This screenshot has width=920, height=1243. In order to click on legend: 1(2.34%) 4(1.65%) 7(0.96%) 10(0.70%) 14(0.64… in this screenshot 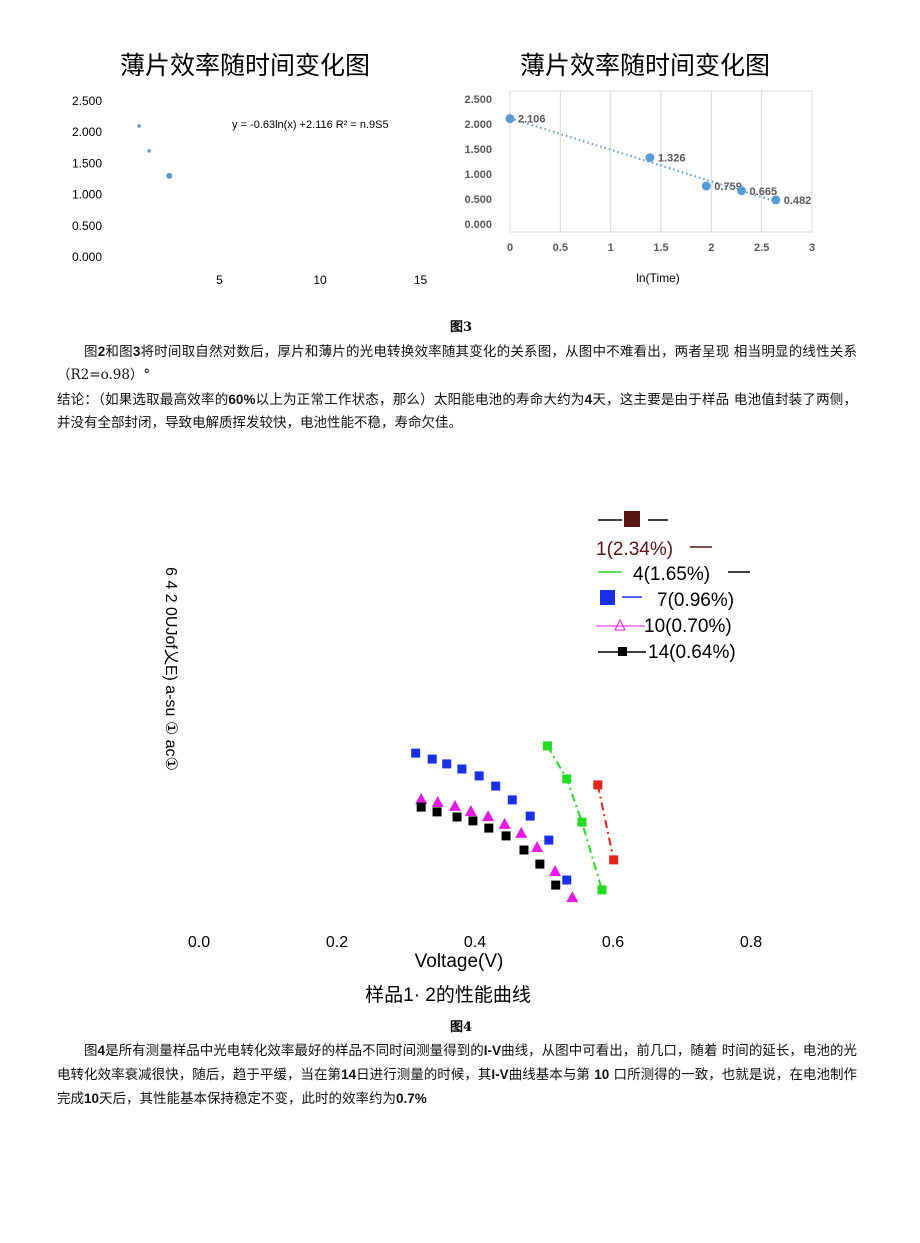, I will do `click(673, 587)`.